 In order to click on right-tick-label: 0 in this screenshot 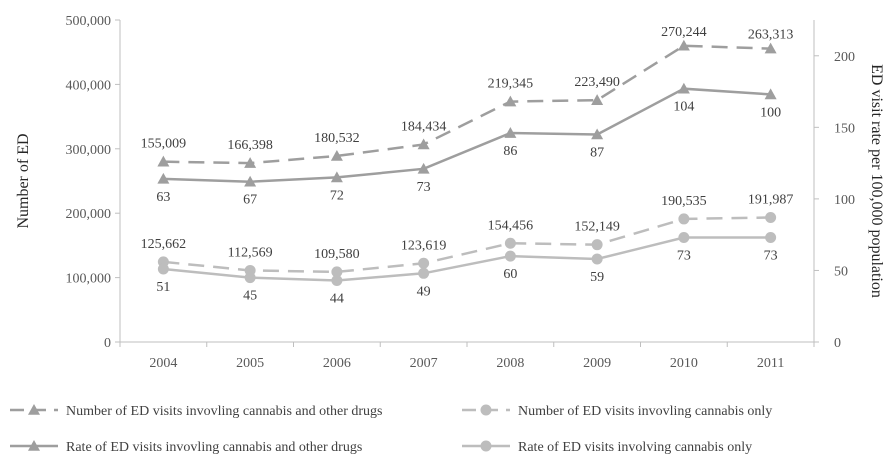, I will do `click(837, 343)`.